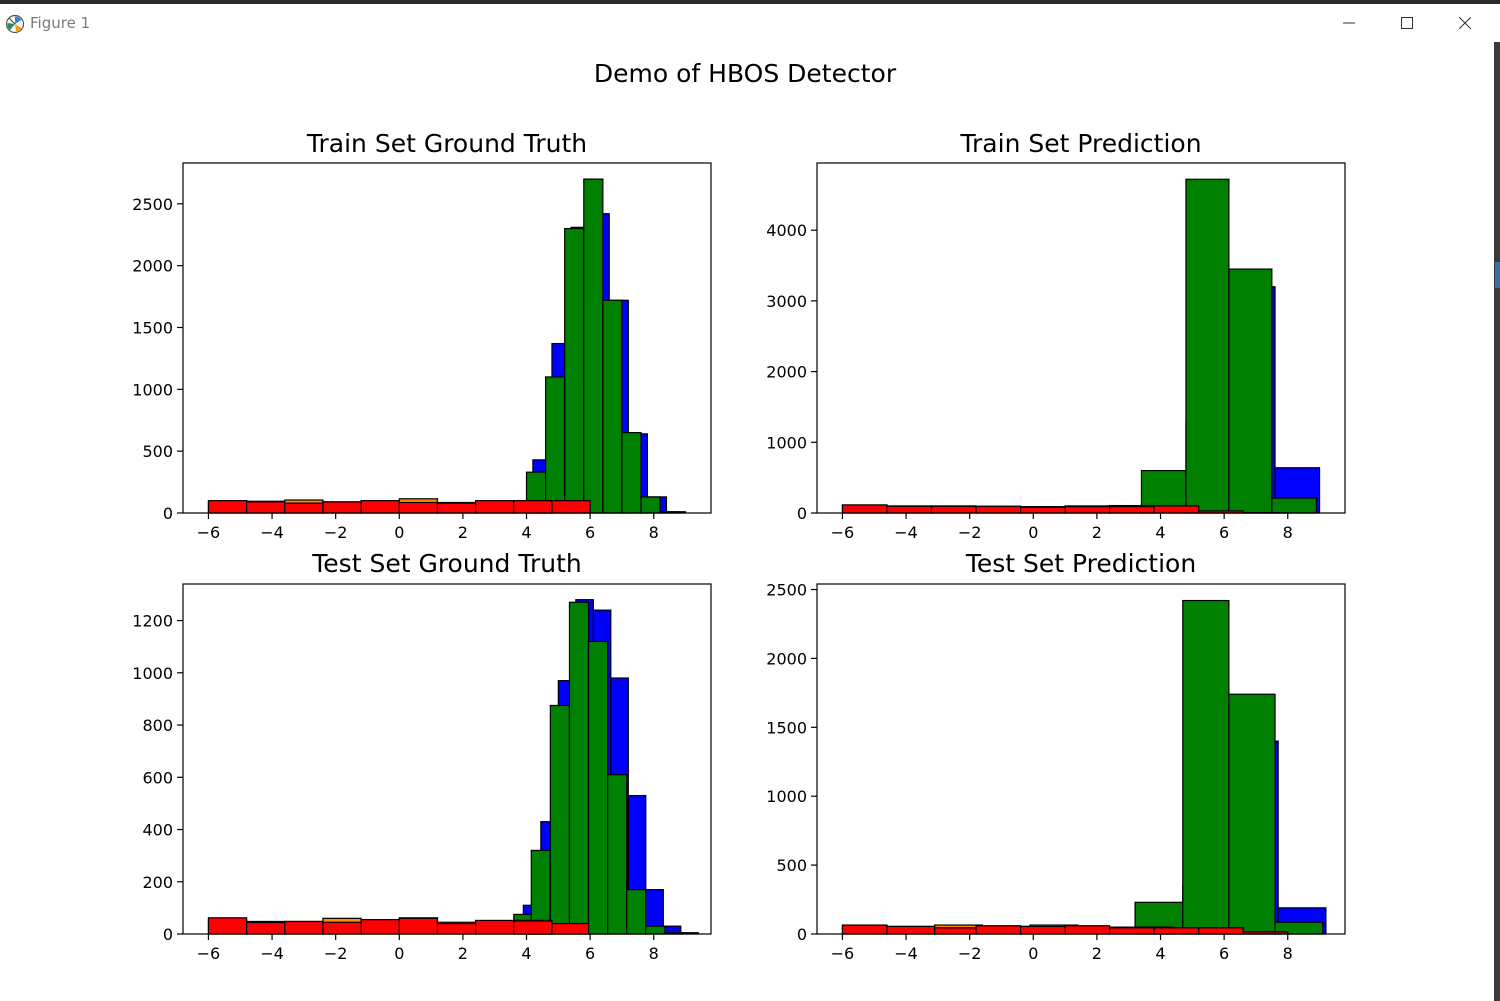 The width and height of the screenshot is (1500, 1001). I want to click on subplot-title: Train Set Ground Truth, so click(446, 143).